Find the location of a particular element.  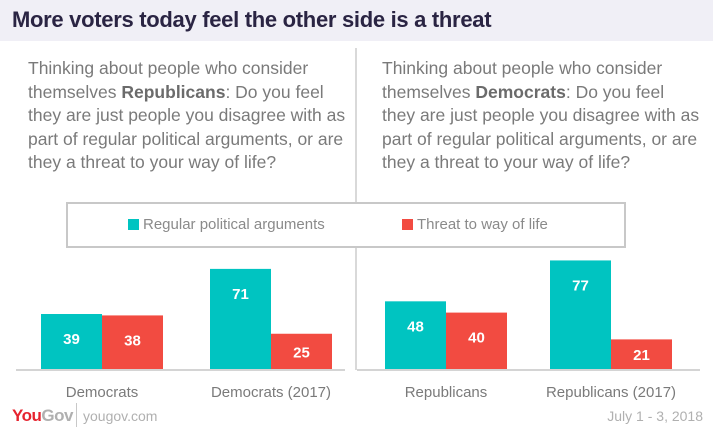

data-label: 71 is located at coordinates (240, 294).